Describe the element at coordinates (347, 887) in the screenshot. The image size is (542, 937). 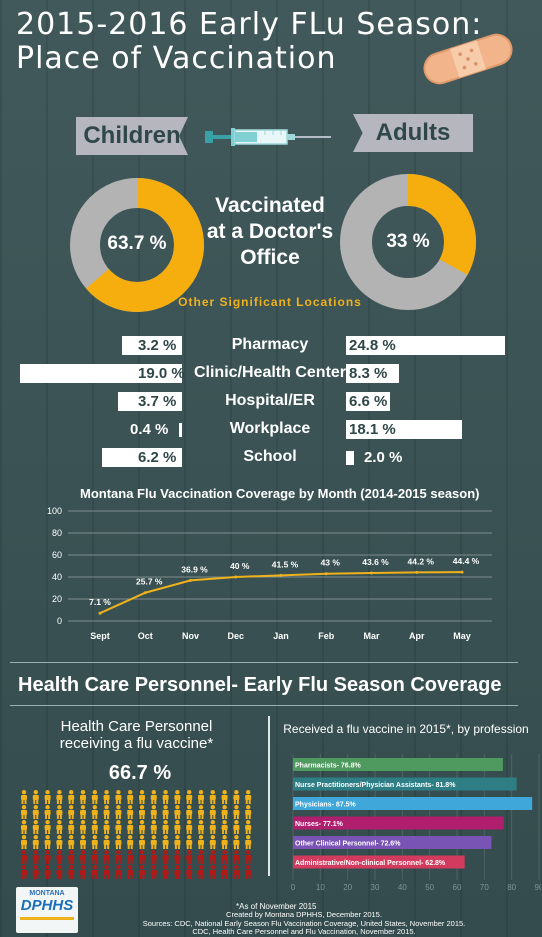
I see `x-tick-label: 20` at that location.